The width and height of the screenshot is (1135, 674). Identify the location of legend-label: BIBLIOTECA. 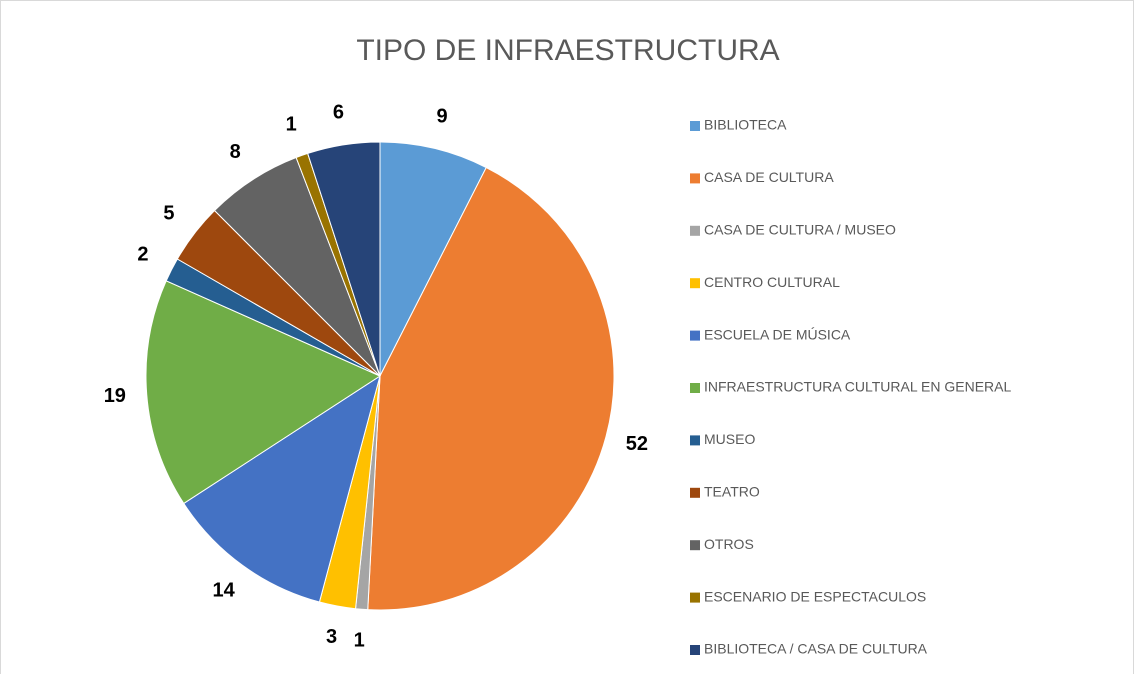
(745, 125).